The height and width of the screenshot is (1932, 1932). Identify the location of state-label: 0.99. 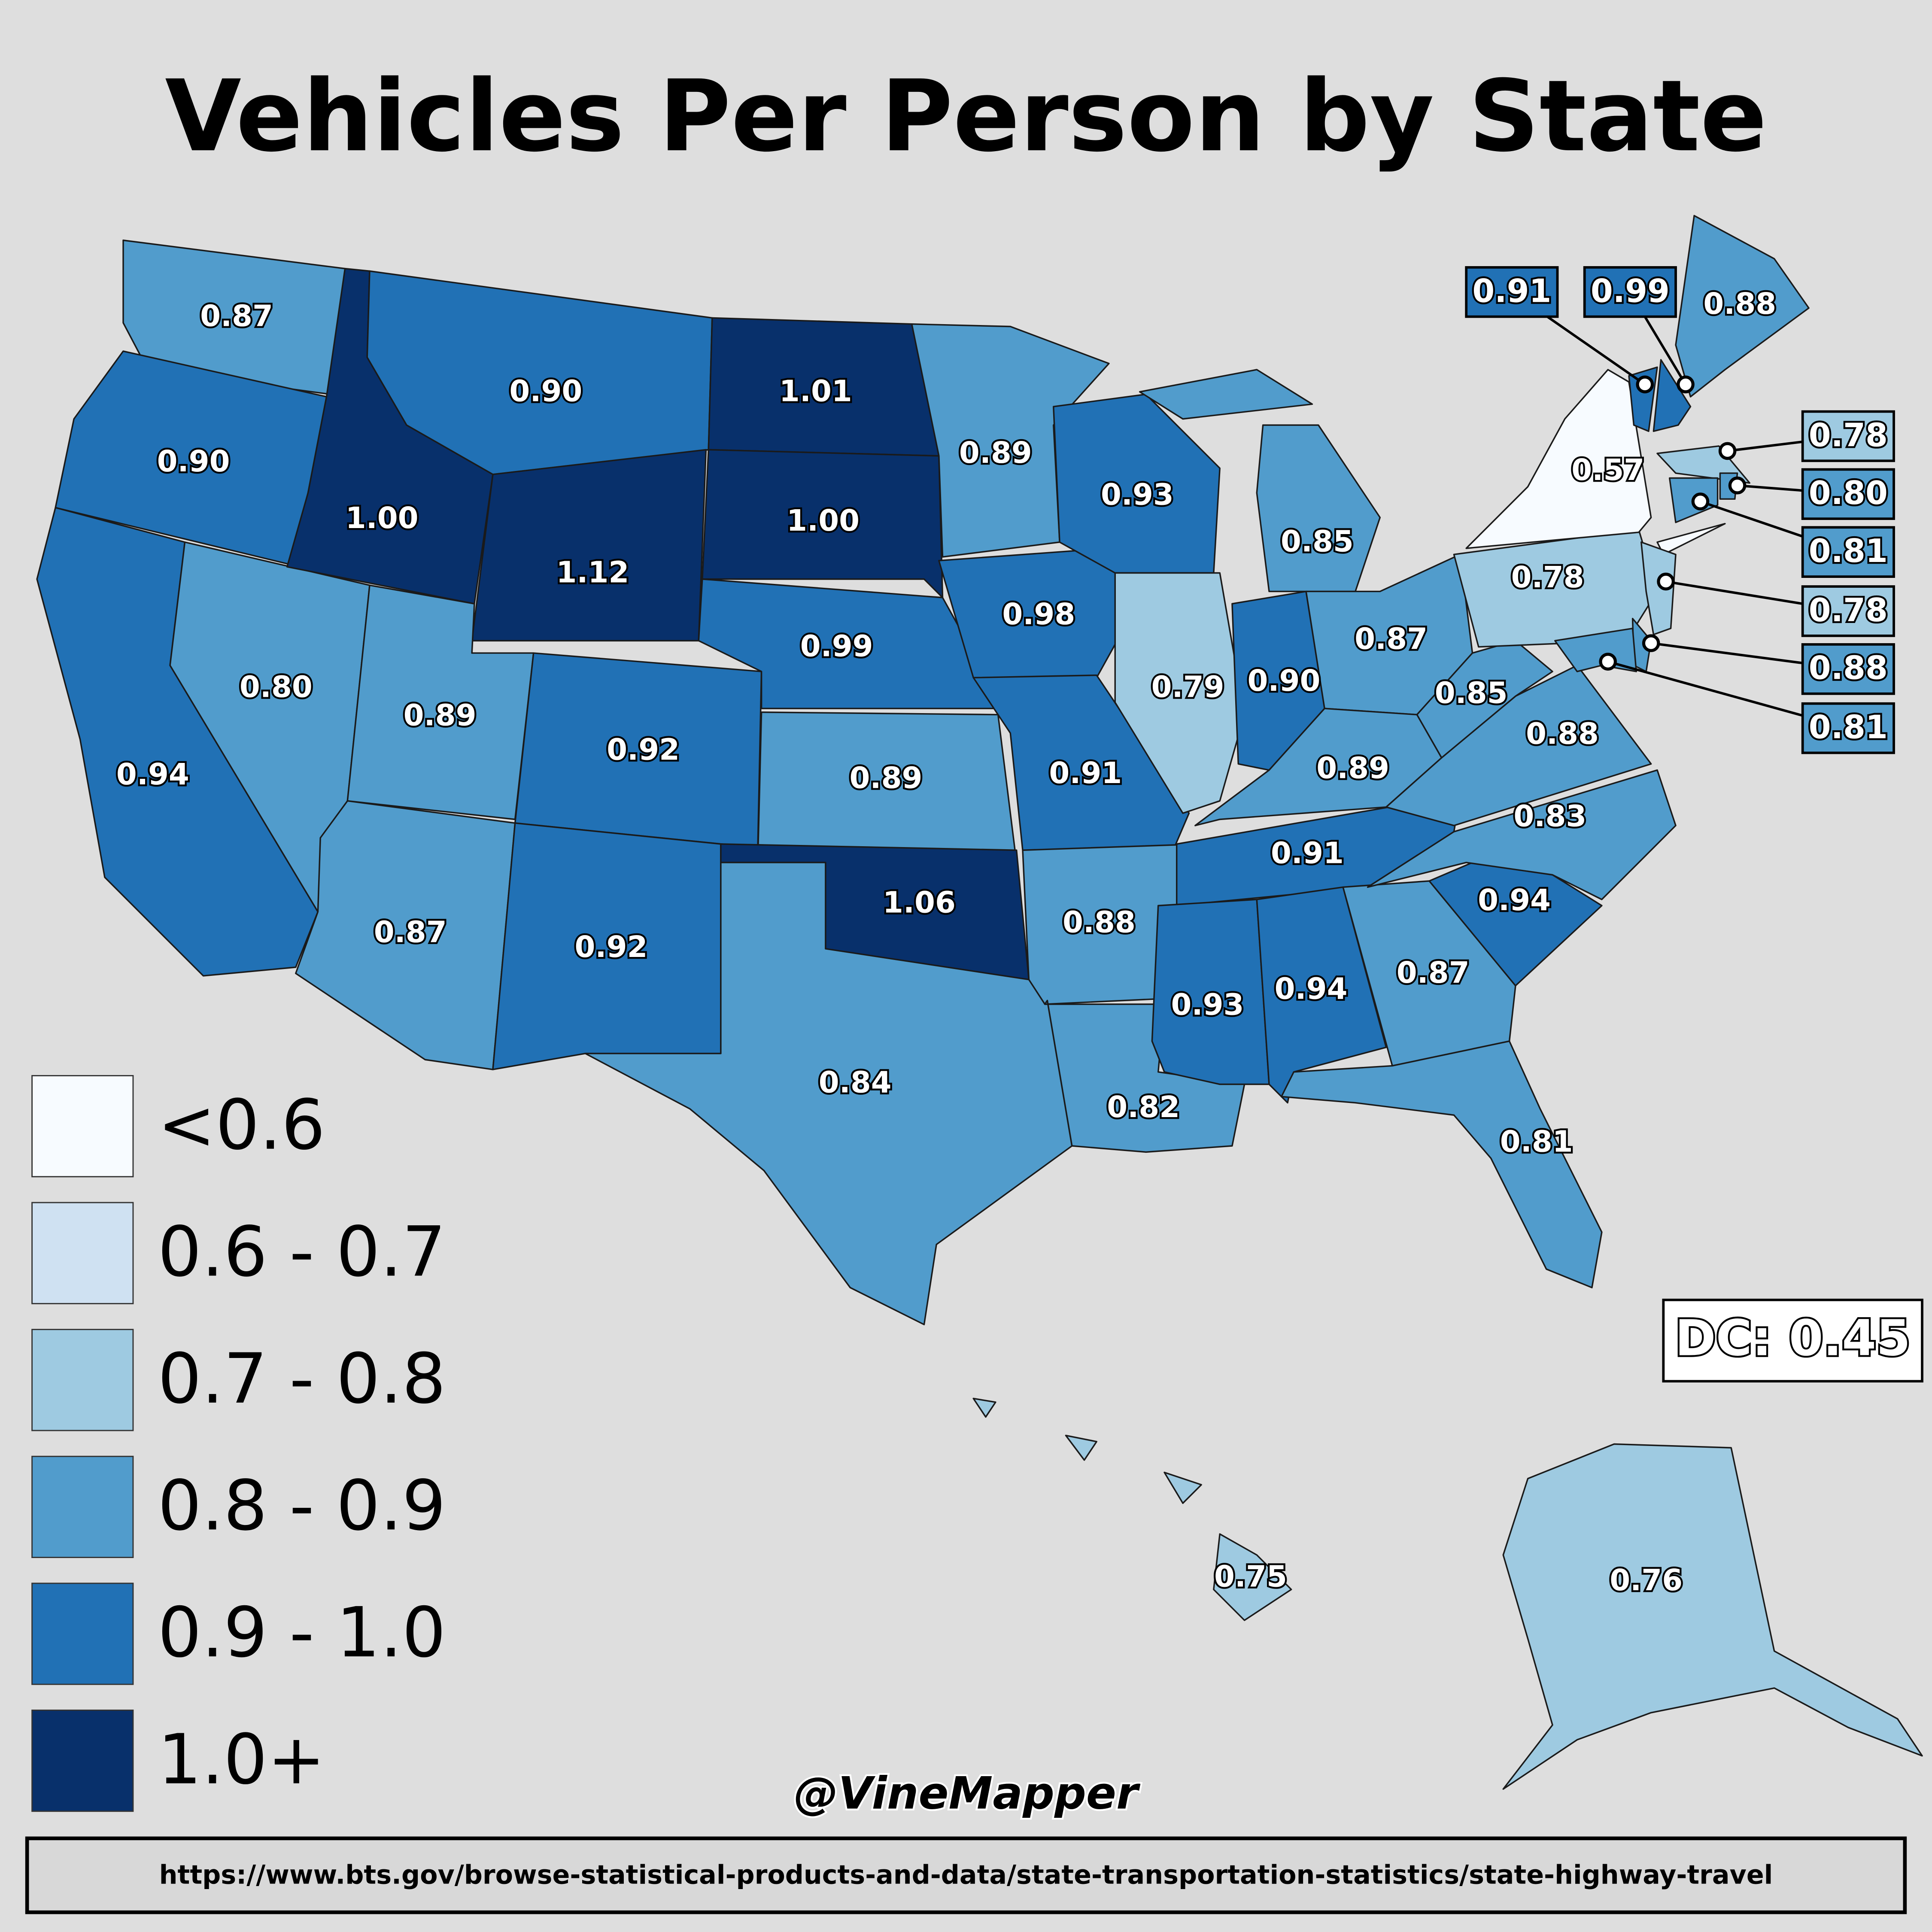
(836, 647).